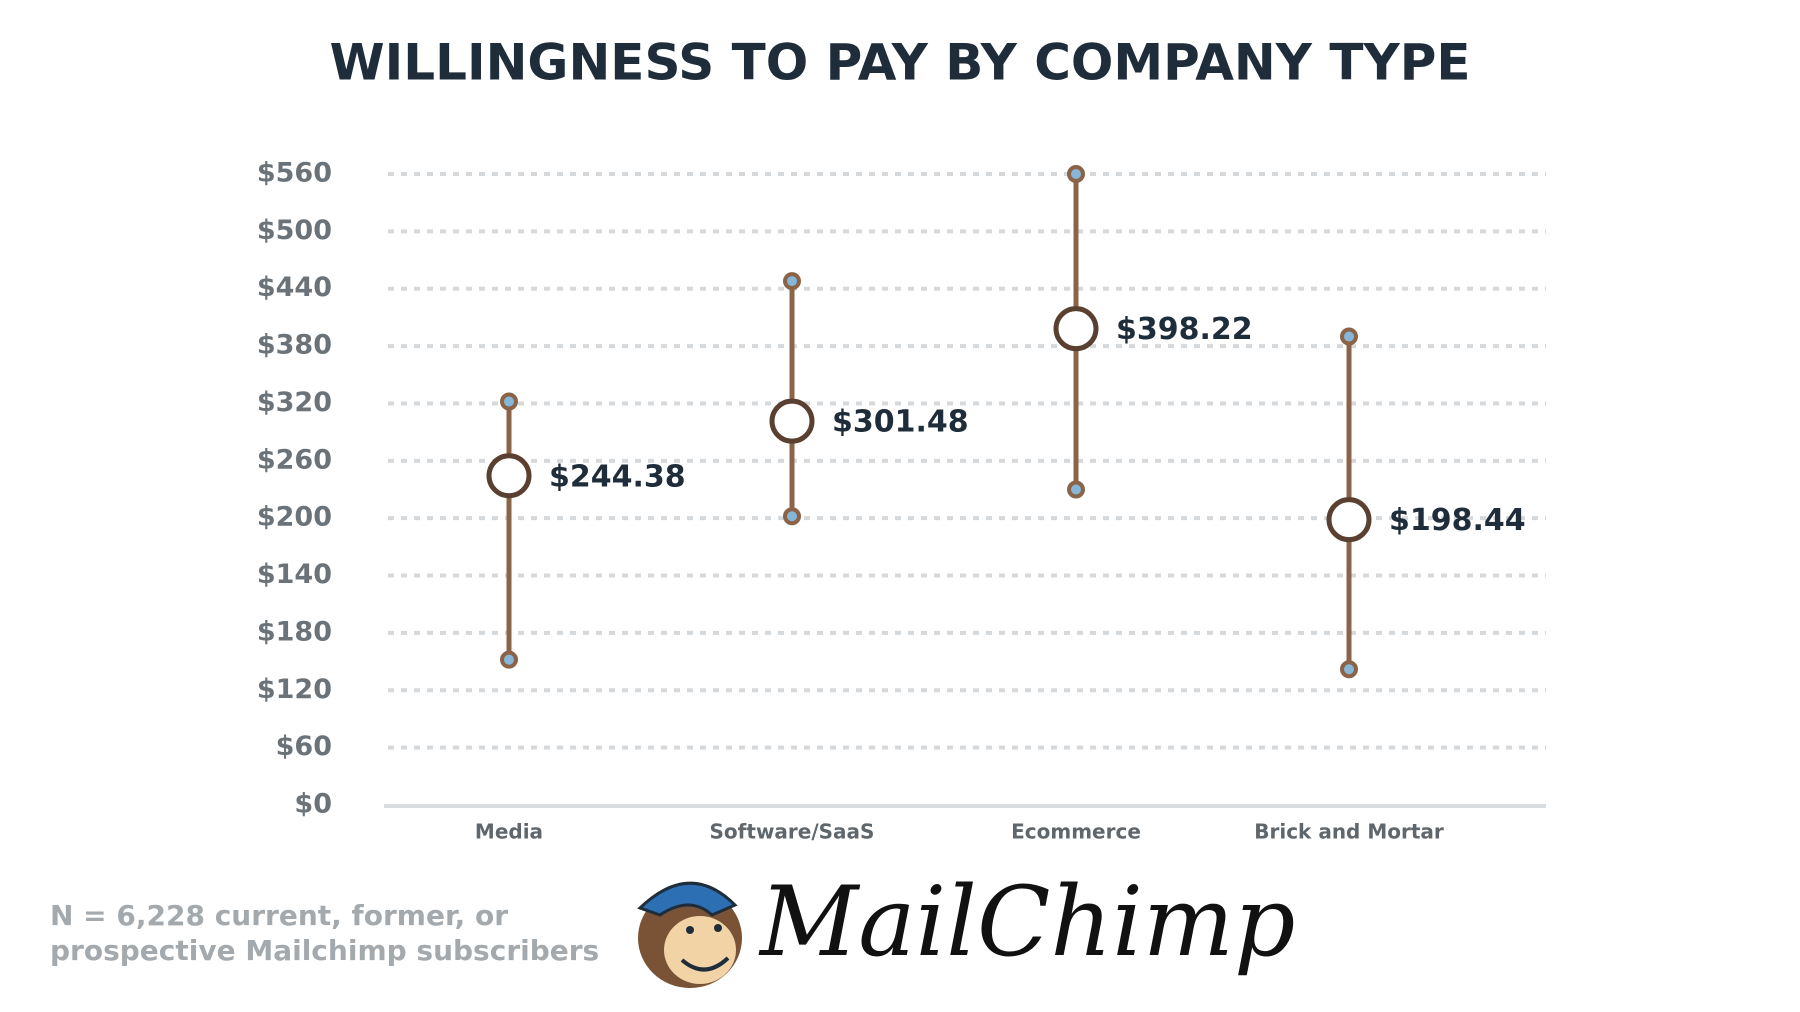 The image size is (1800, 1012). What do you see at coordinates (294, 574) in the screenshot?
I see `y-tick-label: $140` at bounding box center [294, 574].